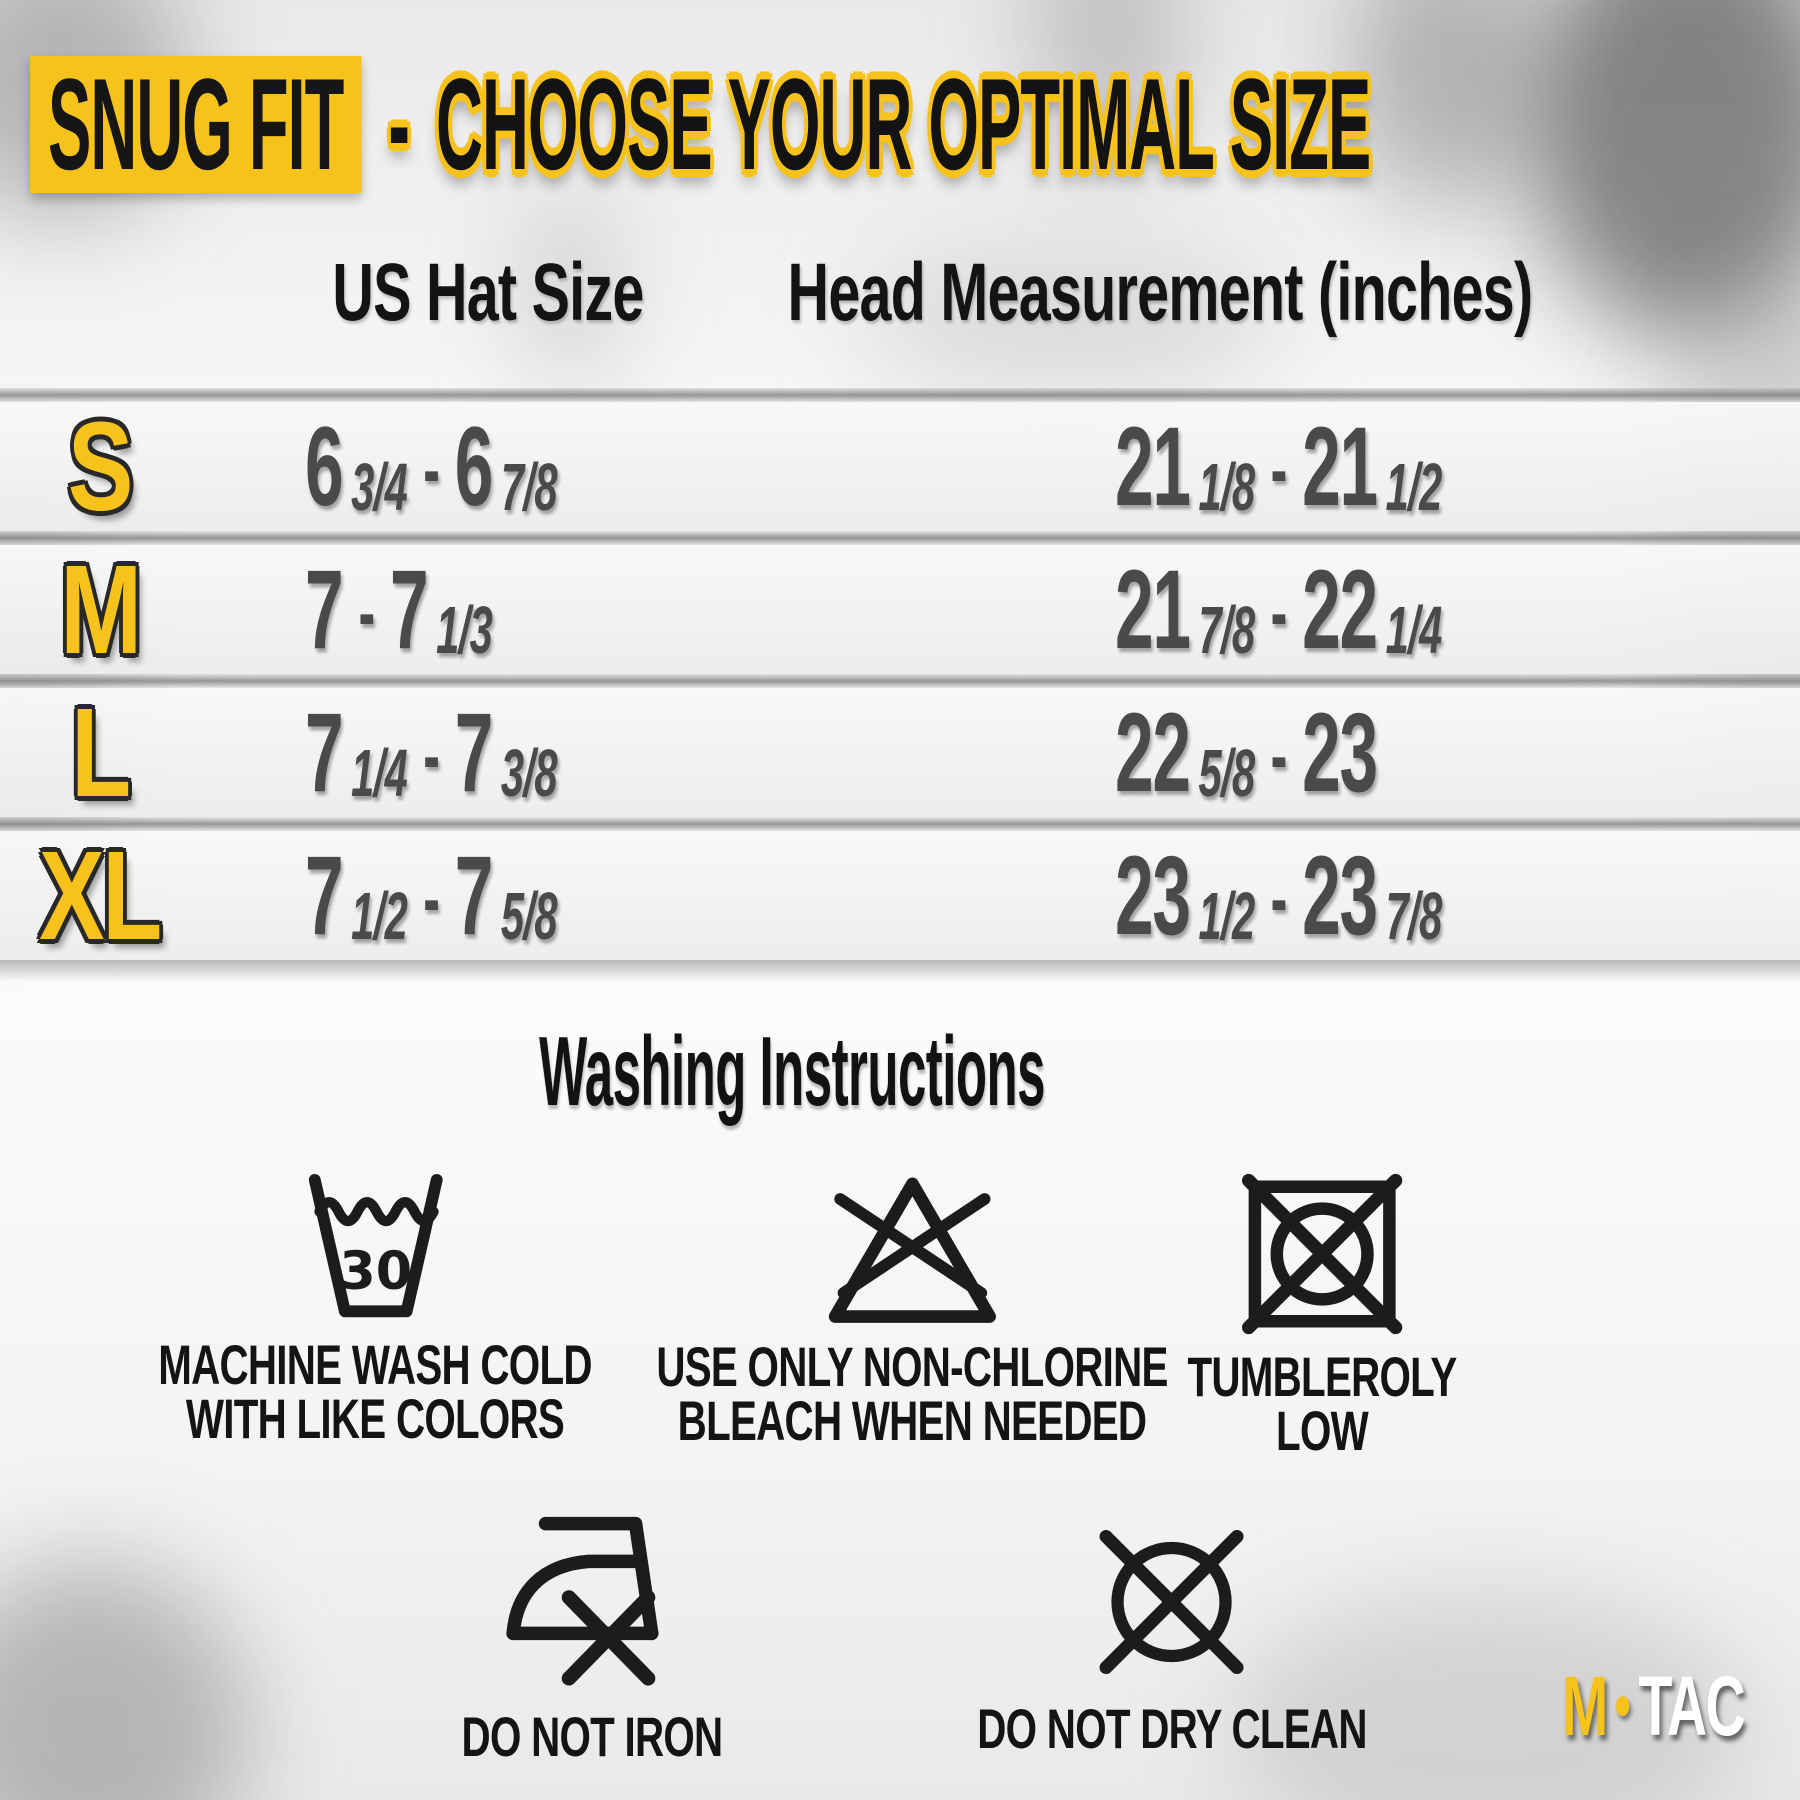 The width and height of the screenshot is (1800, 1800). I want to click on size-cell: M, so click(100, 609).